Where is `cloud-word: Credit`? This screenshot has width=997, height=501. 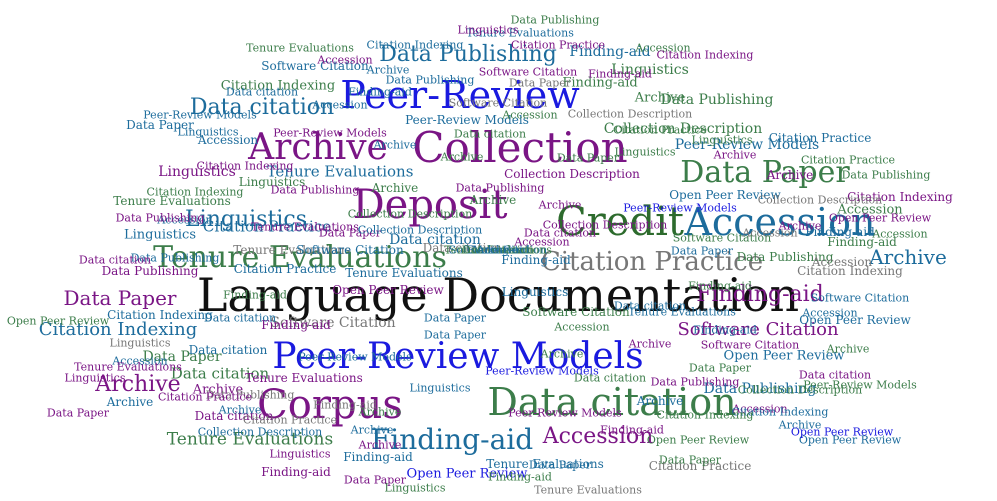 cloud-word: Credit is located at coordinates (620, 222).